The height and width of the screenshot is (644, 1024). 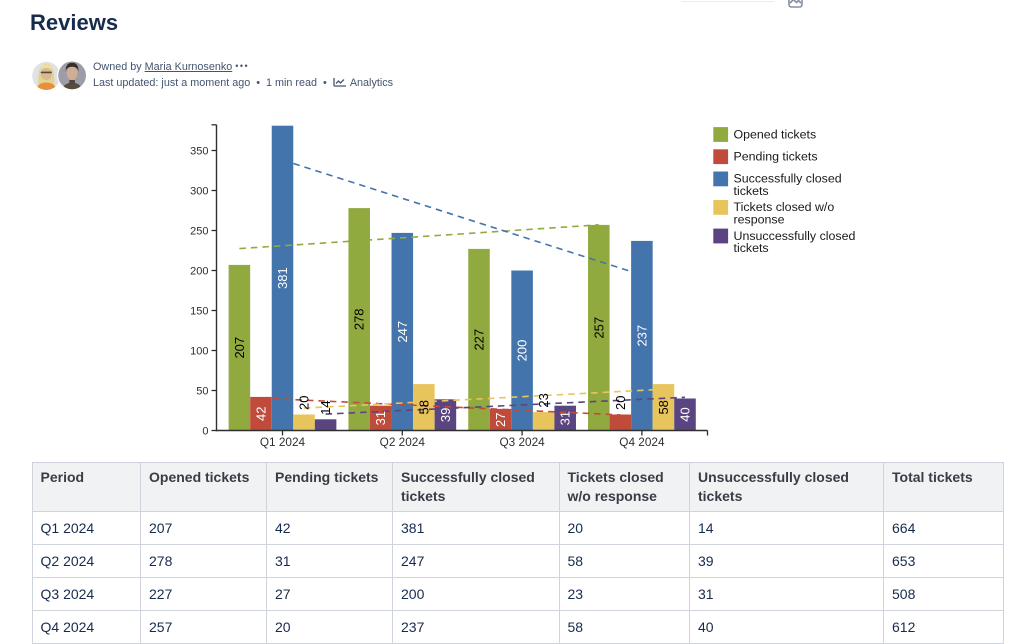 I want to click on svg-text: 381, so click(x=282, y=278).